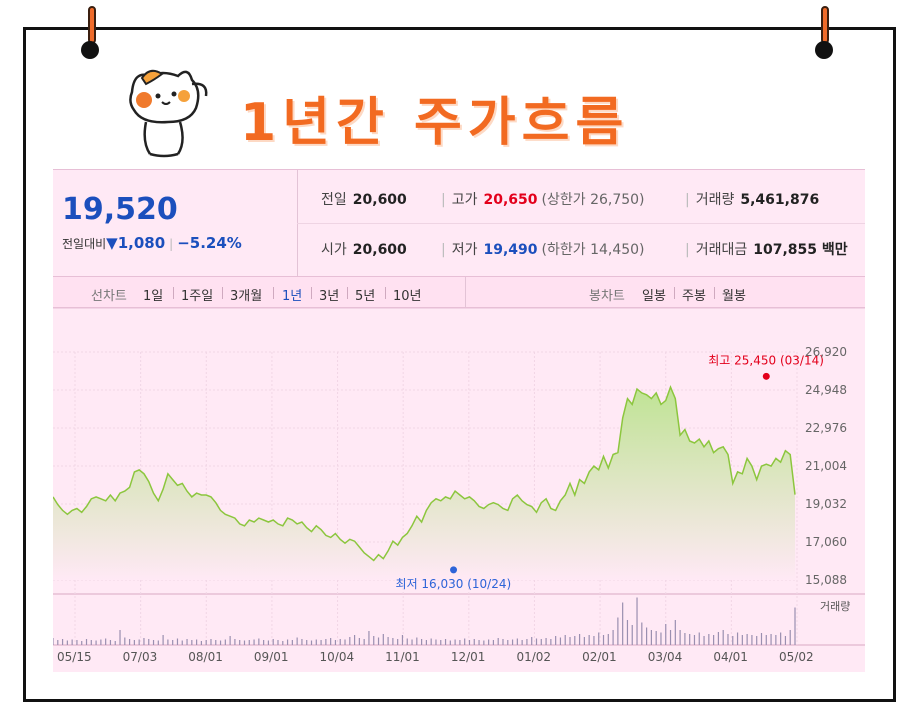 This screenshot has height=713, width=918. What do you see at coordinates (826, 580) in the screenshot?
I see `y-tick-label: 15,088` at bounding box center [826, 580].